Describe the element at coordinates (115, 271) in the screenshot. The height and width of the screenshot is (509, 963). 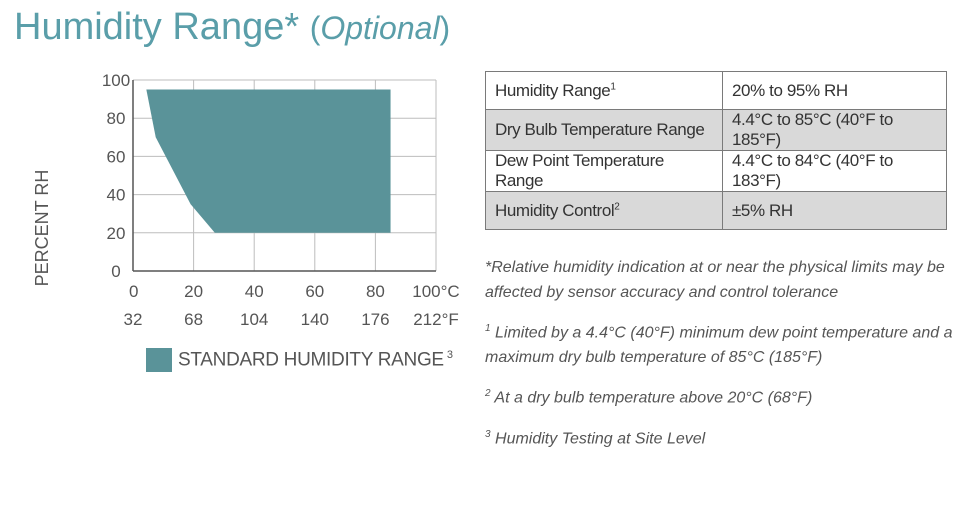
I see `y-tick-label: 0` at that location.